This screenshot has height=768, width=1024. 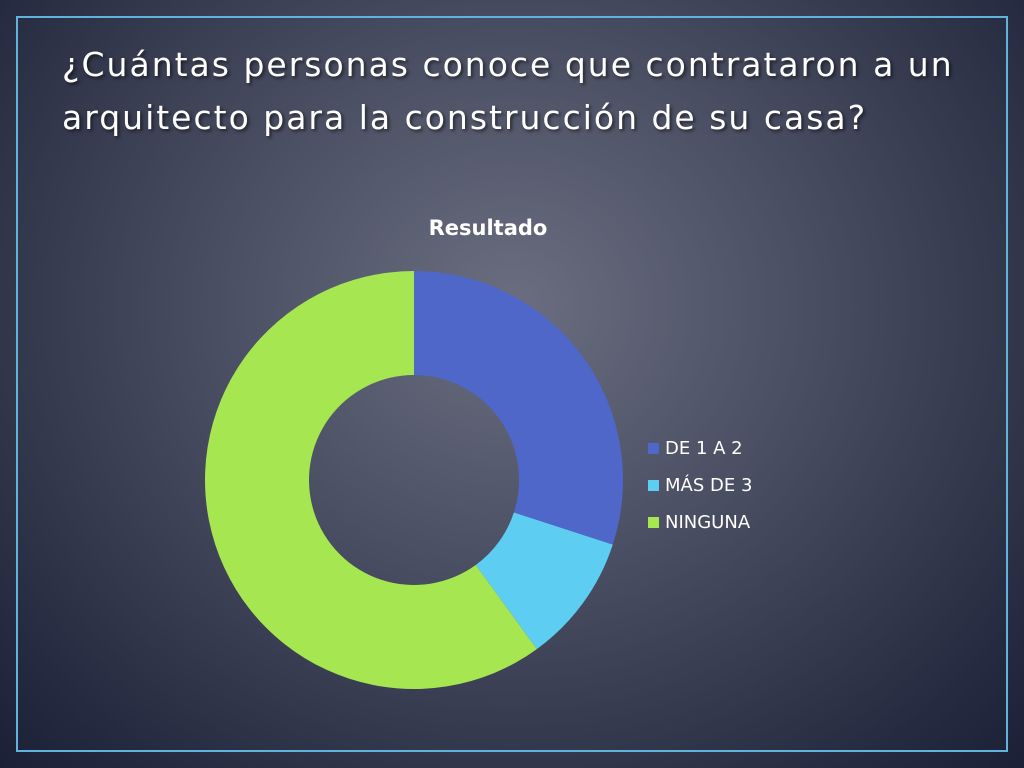 I want to click on chart-legend: DE 1 A 2 MÁS DE 3 NINGUNA, so click(x=700, y=485).